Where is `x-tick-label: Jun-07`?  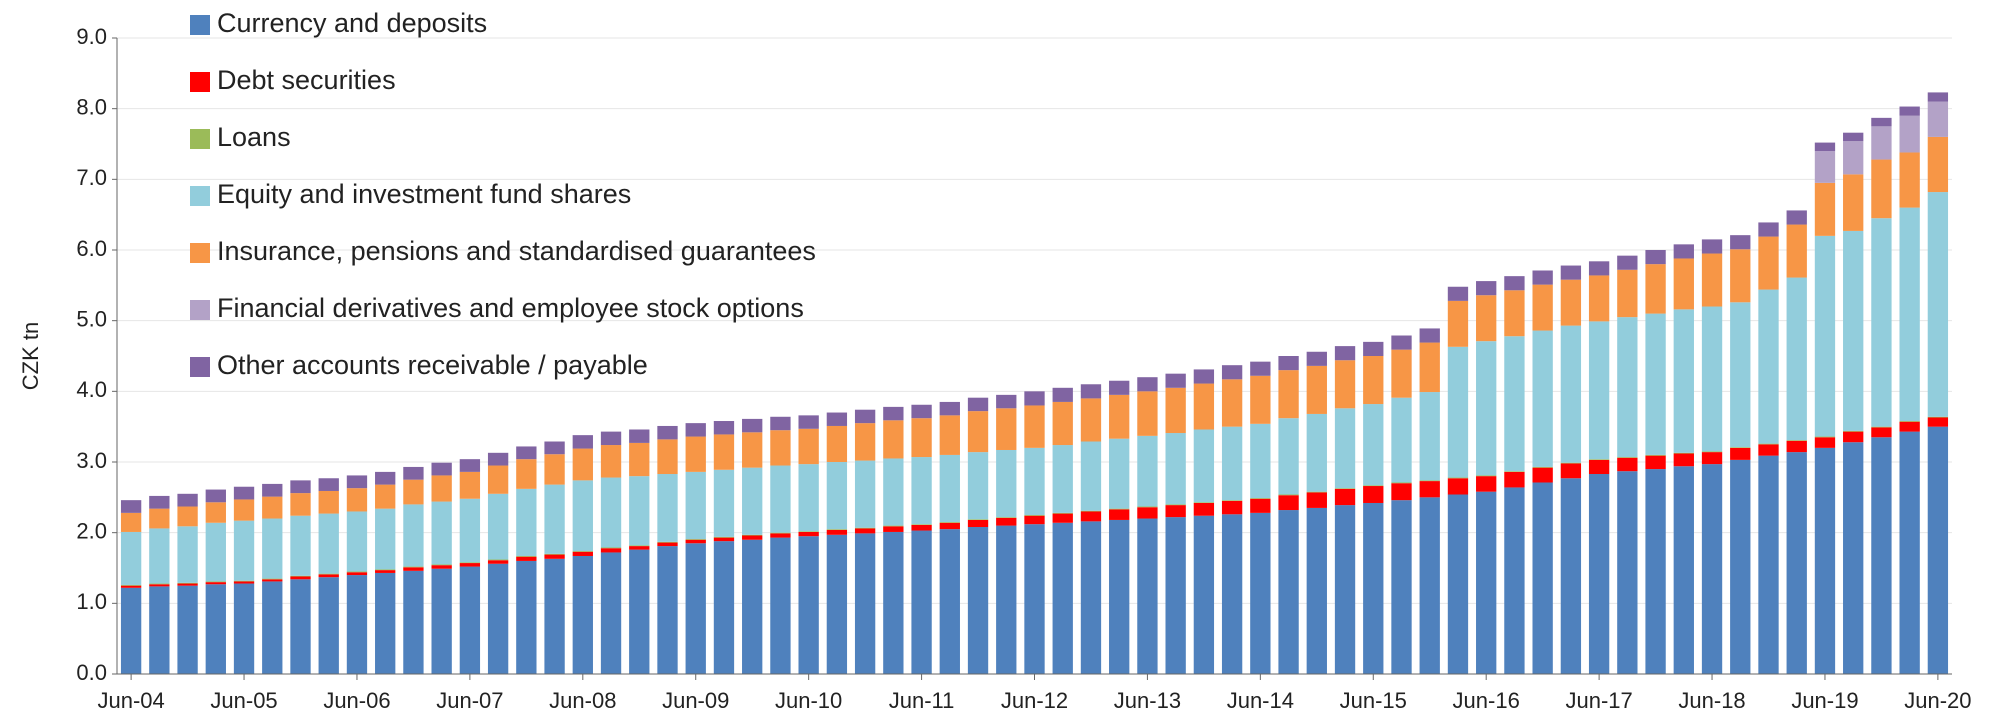
x-tick-label: Jun-07 is located at coordinates (469, 700).